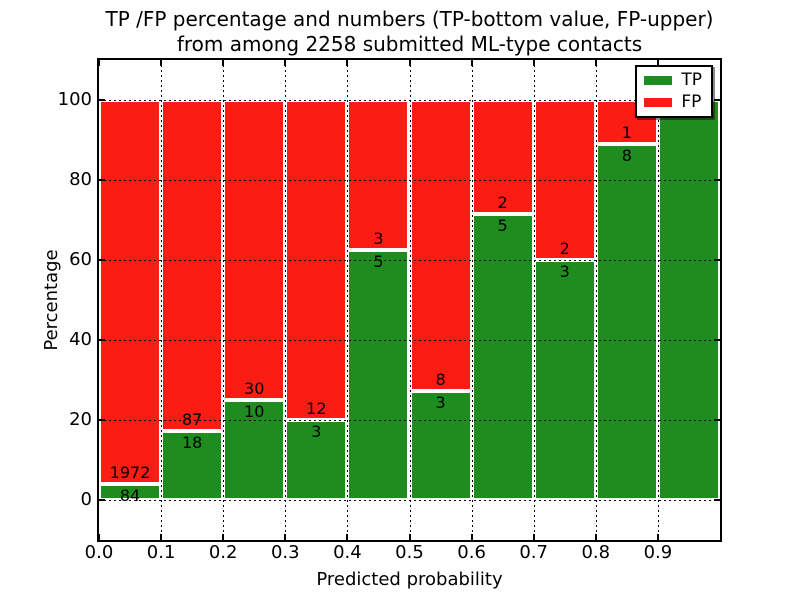 The image size is (800, 600). I want to click on x-tick-label: 0.1, so click(161, 552).